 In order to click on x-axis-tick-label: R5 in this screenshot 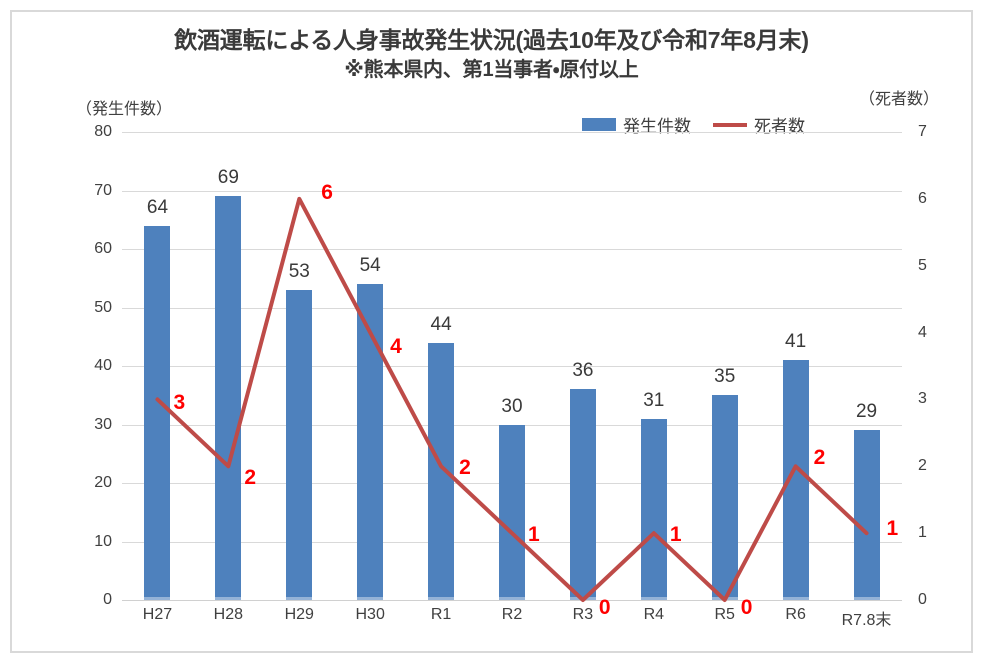, I will do `click(724, 614)`.